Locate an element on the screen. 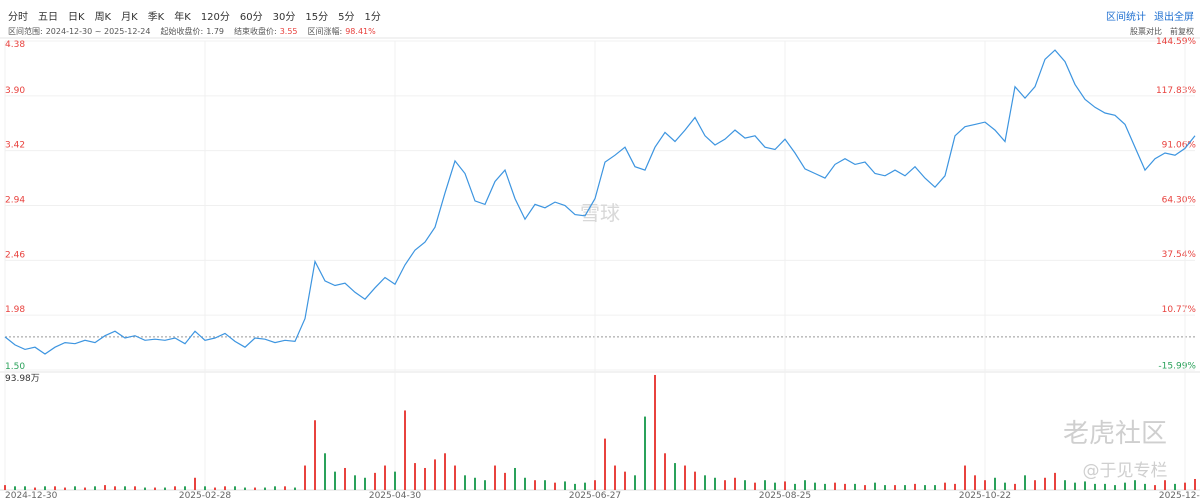  action: 股票对比 is located at coordinates (1146, 31).